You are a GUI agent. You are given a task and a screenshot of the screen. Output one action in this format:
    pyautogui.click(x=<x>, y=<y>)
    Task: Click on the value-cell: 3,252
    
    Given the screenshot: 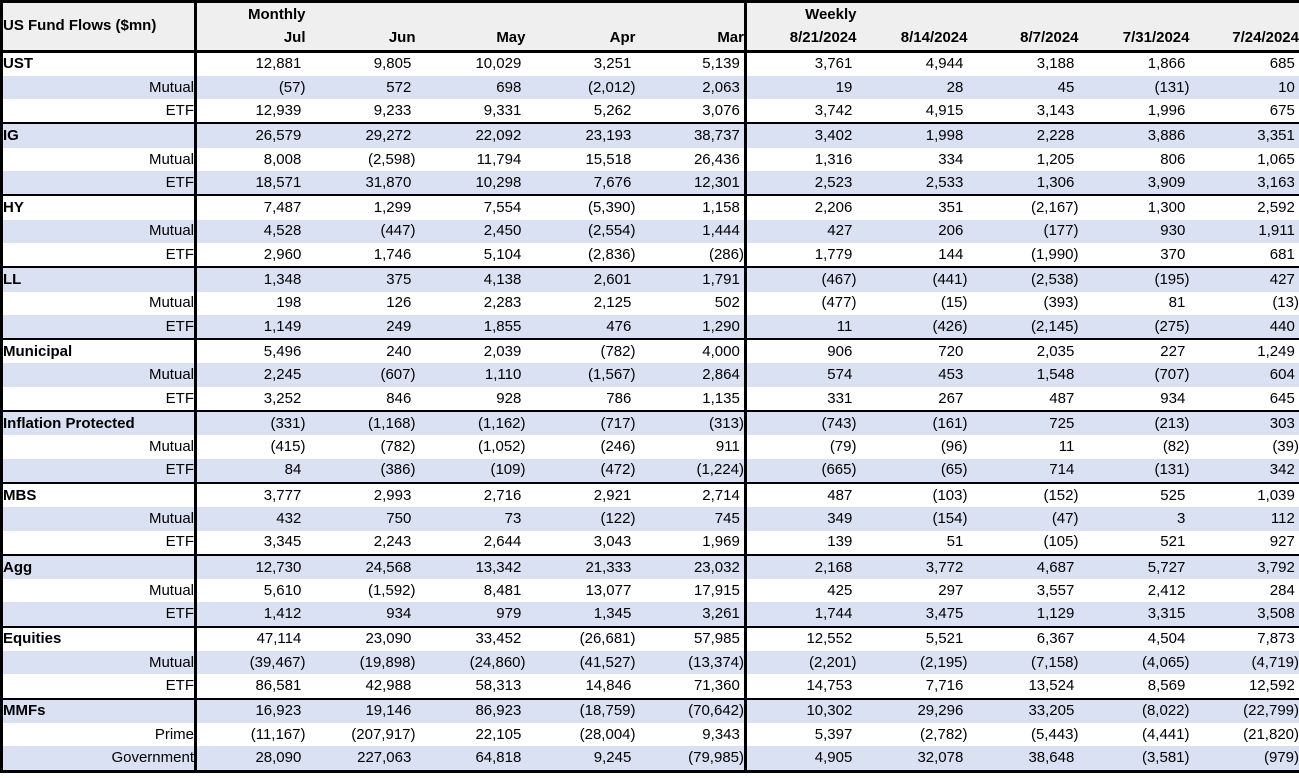 What is the action you would take?
    pyautogui.click(x=250, y=399)
    